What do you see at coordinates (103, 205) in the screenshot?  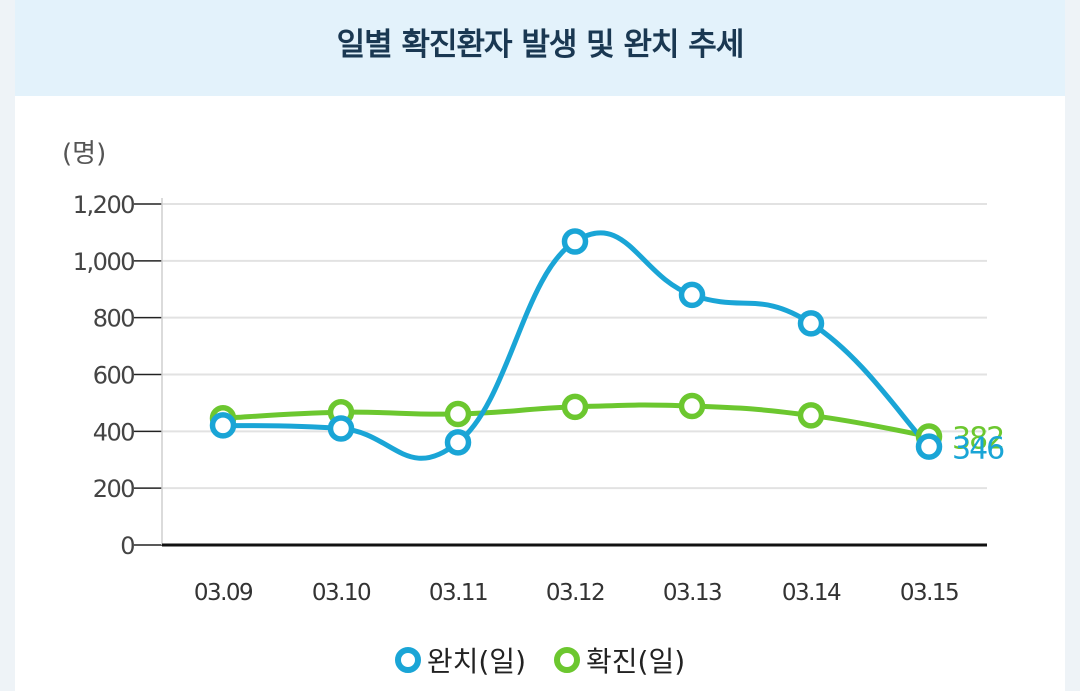 I see `y-tick-label: 1,200` at bounding box center [103, 205].